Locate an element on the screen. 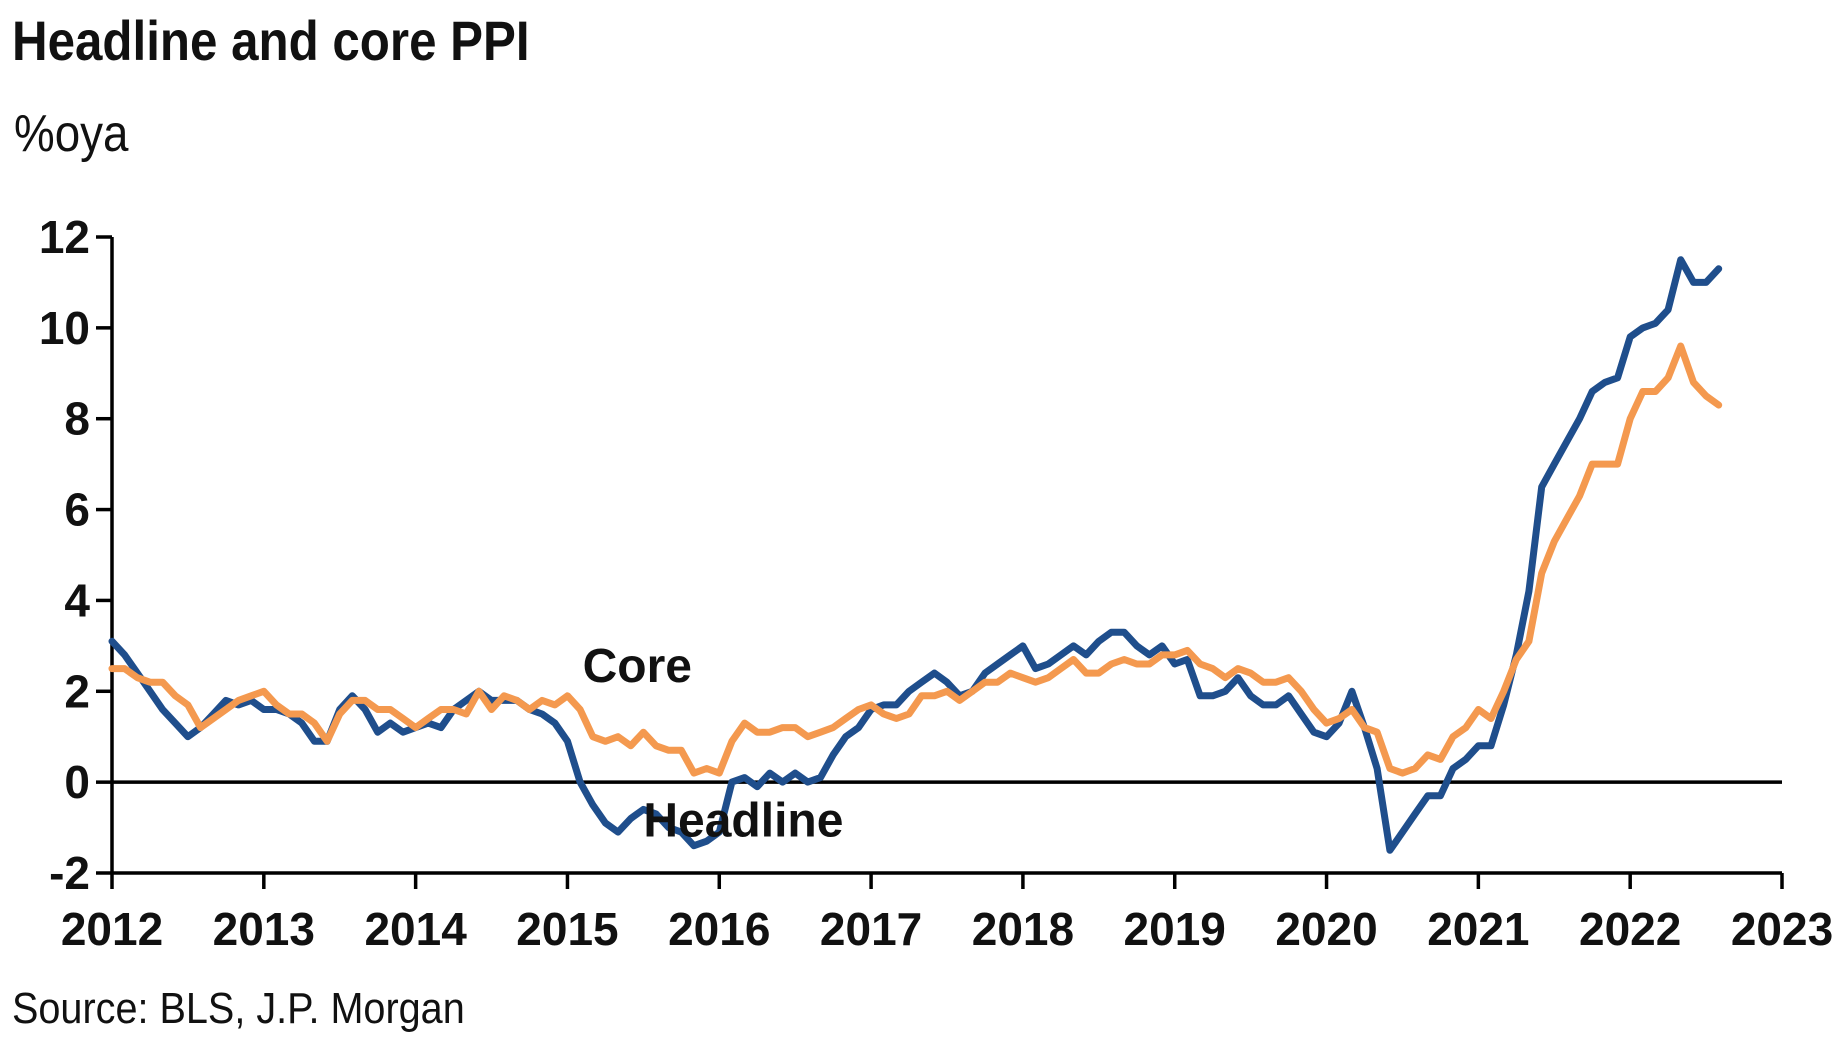  x-tick-label: 2012 is located at coordinates (112, 929).